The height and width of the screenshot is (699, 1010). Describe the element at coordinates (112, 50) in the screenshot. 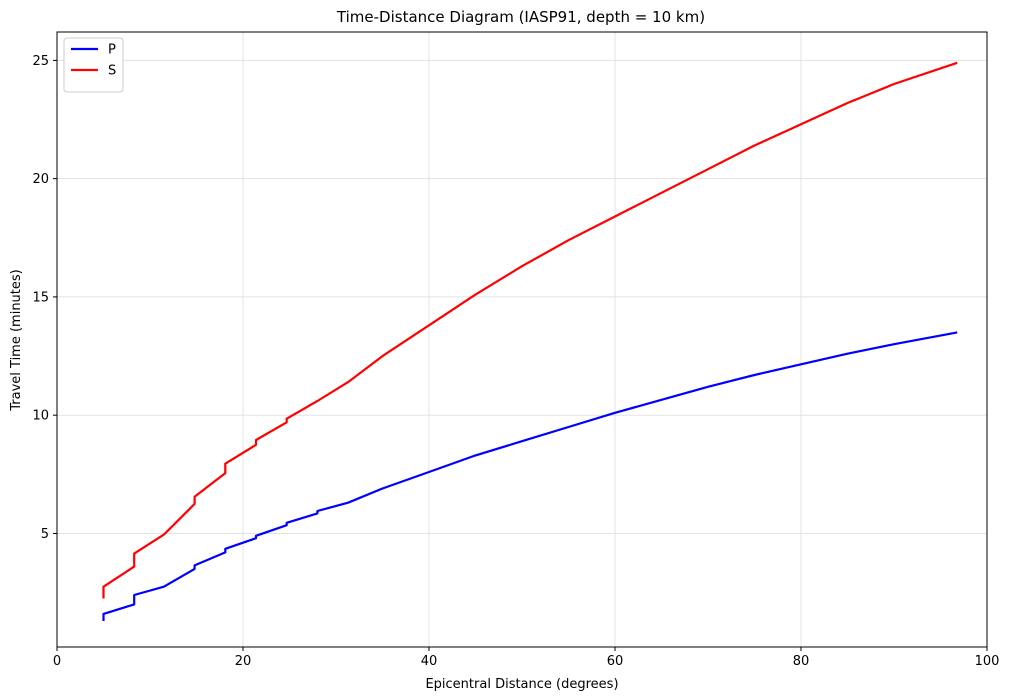

I see `legend-label-p: P` at that location.